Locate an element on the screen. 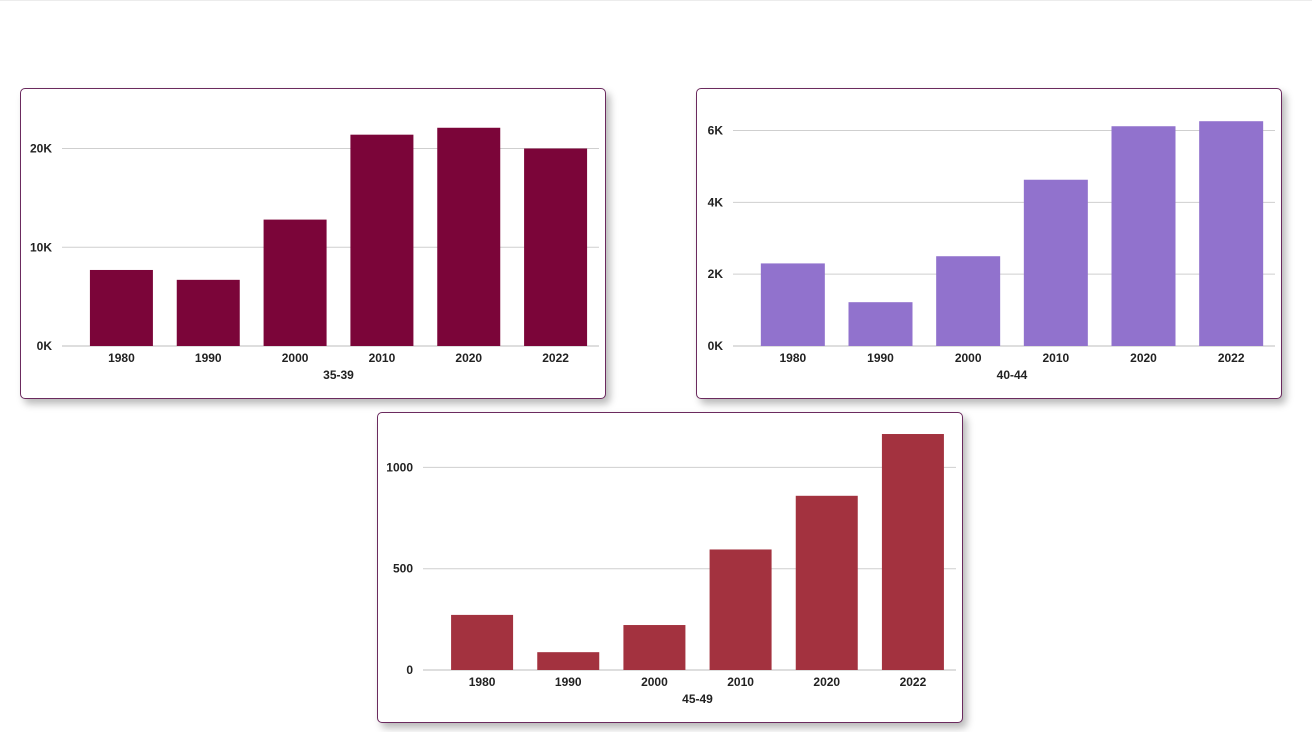 The width and height of the screenshot is (1312, 732). x-axis-title: 45-49 is located at coordinates (697, 699).